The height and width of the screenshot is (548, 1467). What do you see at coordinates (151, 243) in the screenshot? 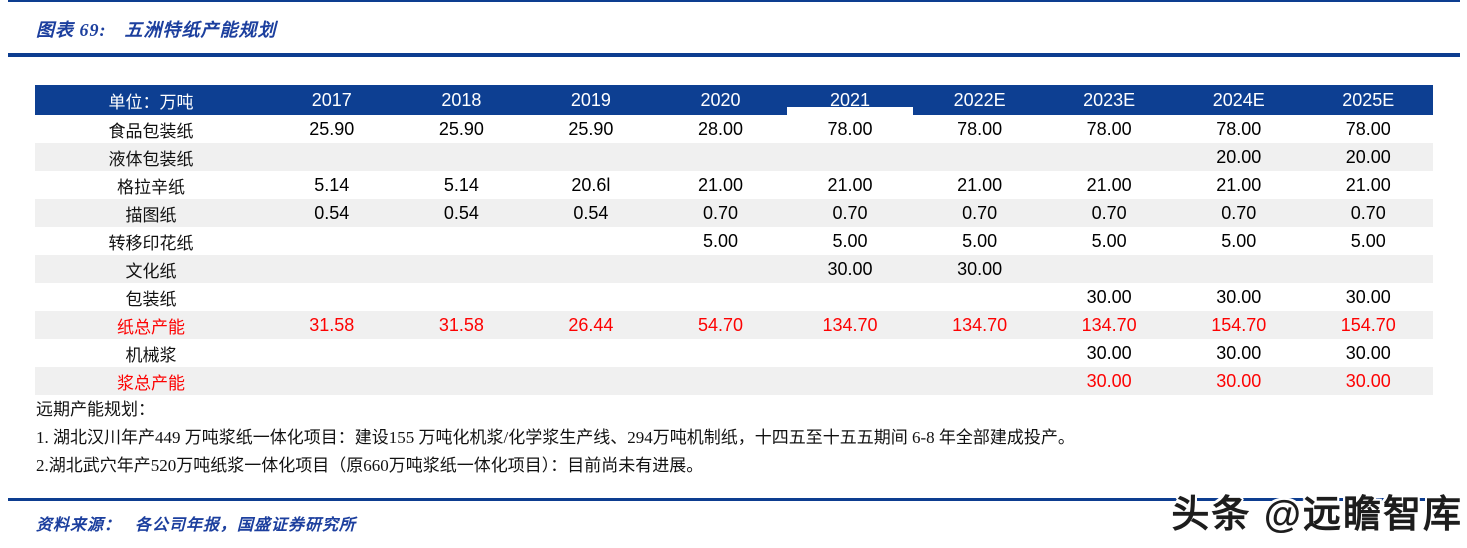
I see `row-label: 转移印花纸` at bounding box center [151, 243].